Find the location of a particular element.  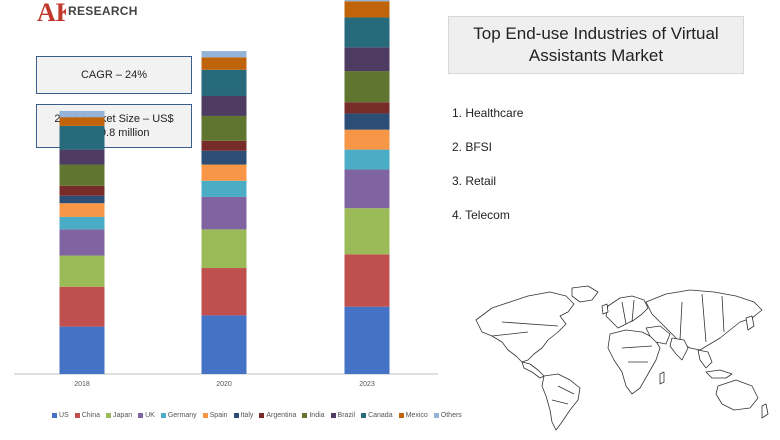

bar-segment-2023-uk is located at coordinates (367, 189).